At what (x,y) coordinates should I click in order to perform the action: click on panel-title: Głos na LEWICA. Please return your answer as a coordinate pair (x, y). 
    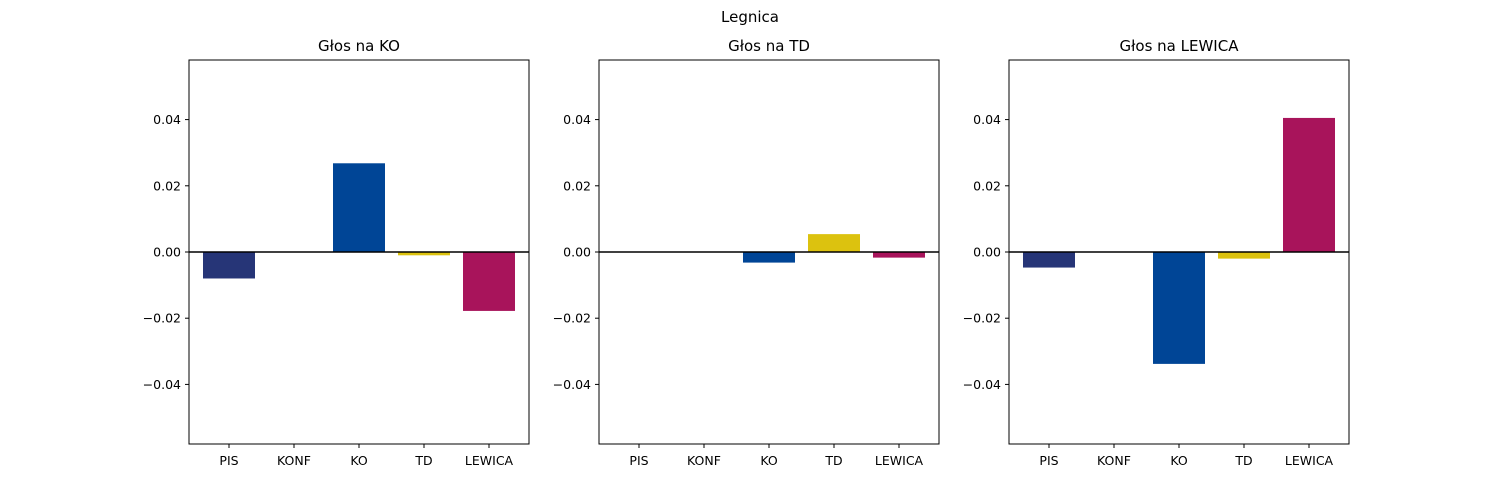
    Looking at the image, I should click on (1180, 46).